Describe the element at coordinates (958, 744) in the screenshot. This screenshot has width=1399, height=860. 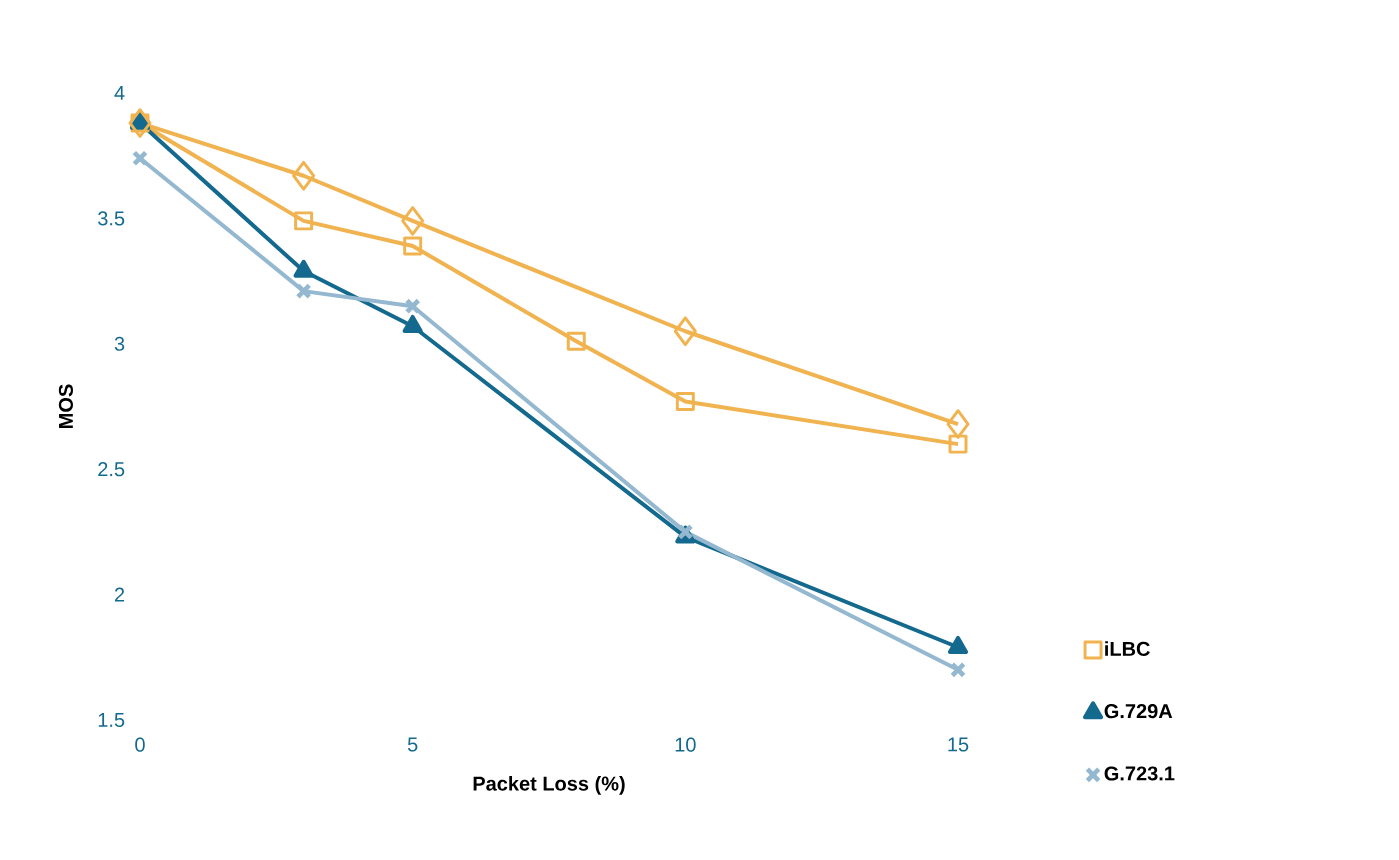
I see `x-tick-label: 15` at that location.